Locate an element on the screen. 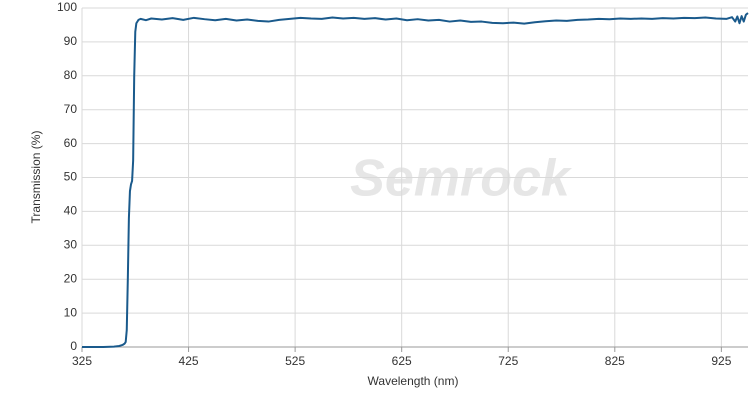 Image resolution: width=753 pixels, height=400 pixels. y-tick-label: 10 is located at coordinates (71, 312).